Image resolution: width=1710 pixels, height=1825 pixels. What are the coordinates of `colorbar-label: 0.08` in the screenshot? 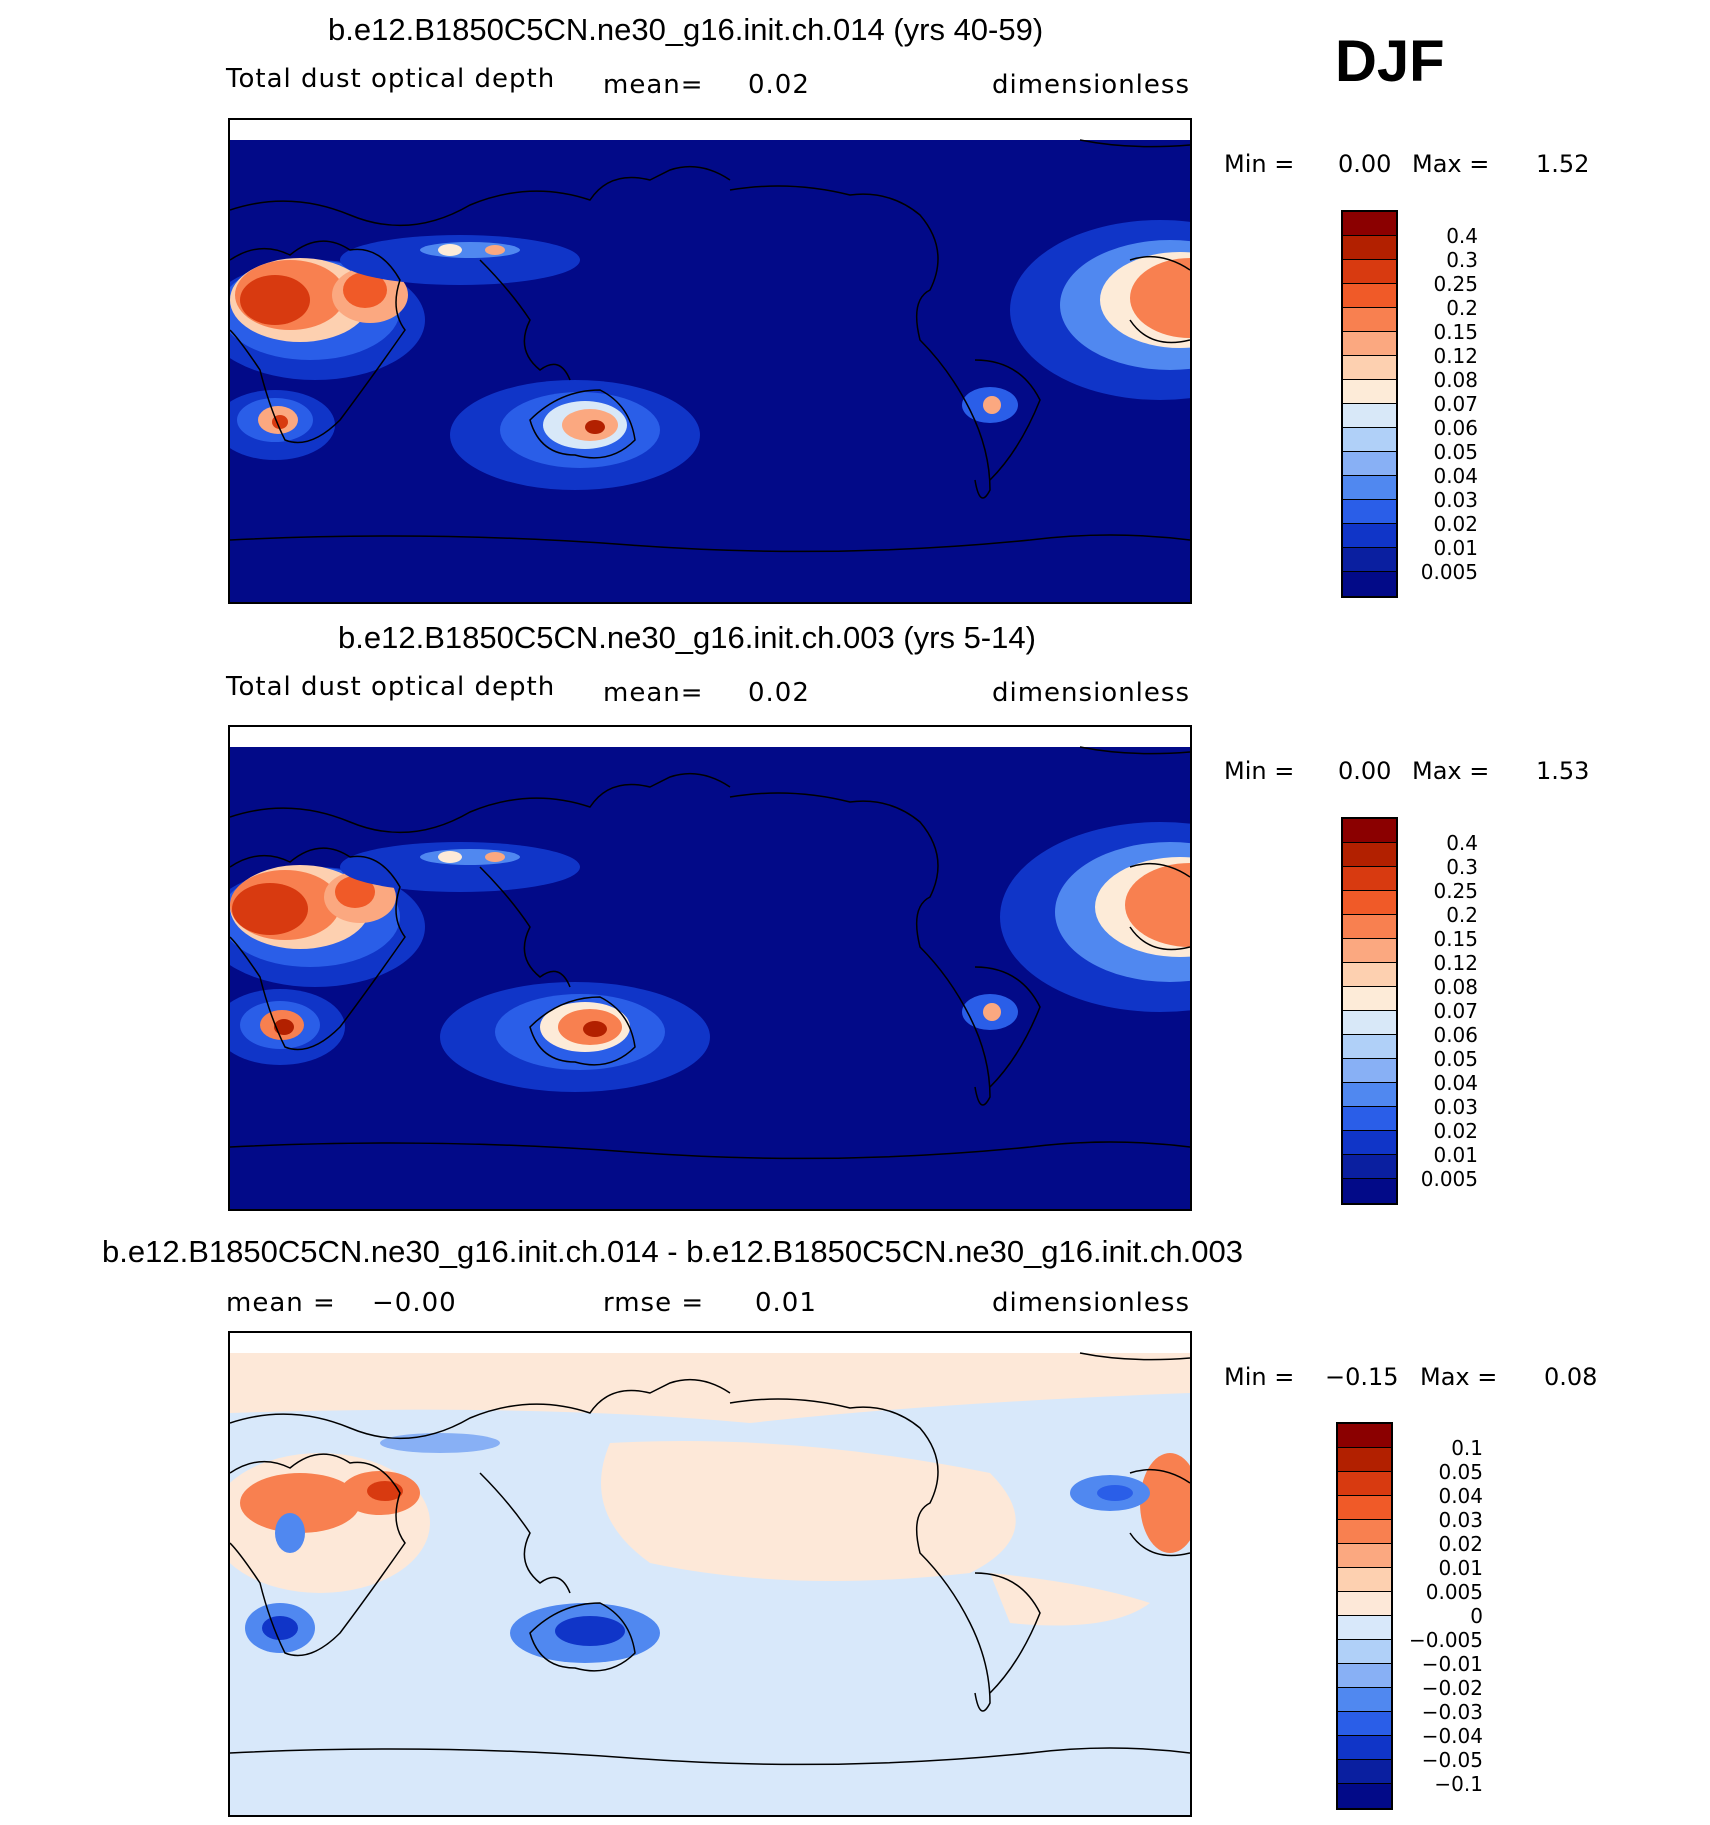 It's located at (1455, 987).